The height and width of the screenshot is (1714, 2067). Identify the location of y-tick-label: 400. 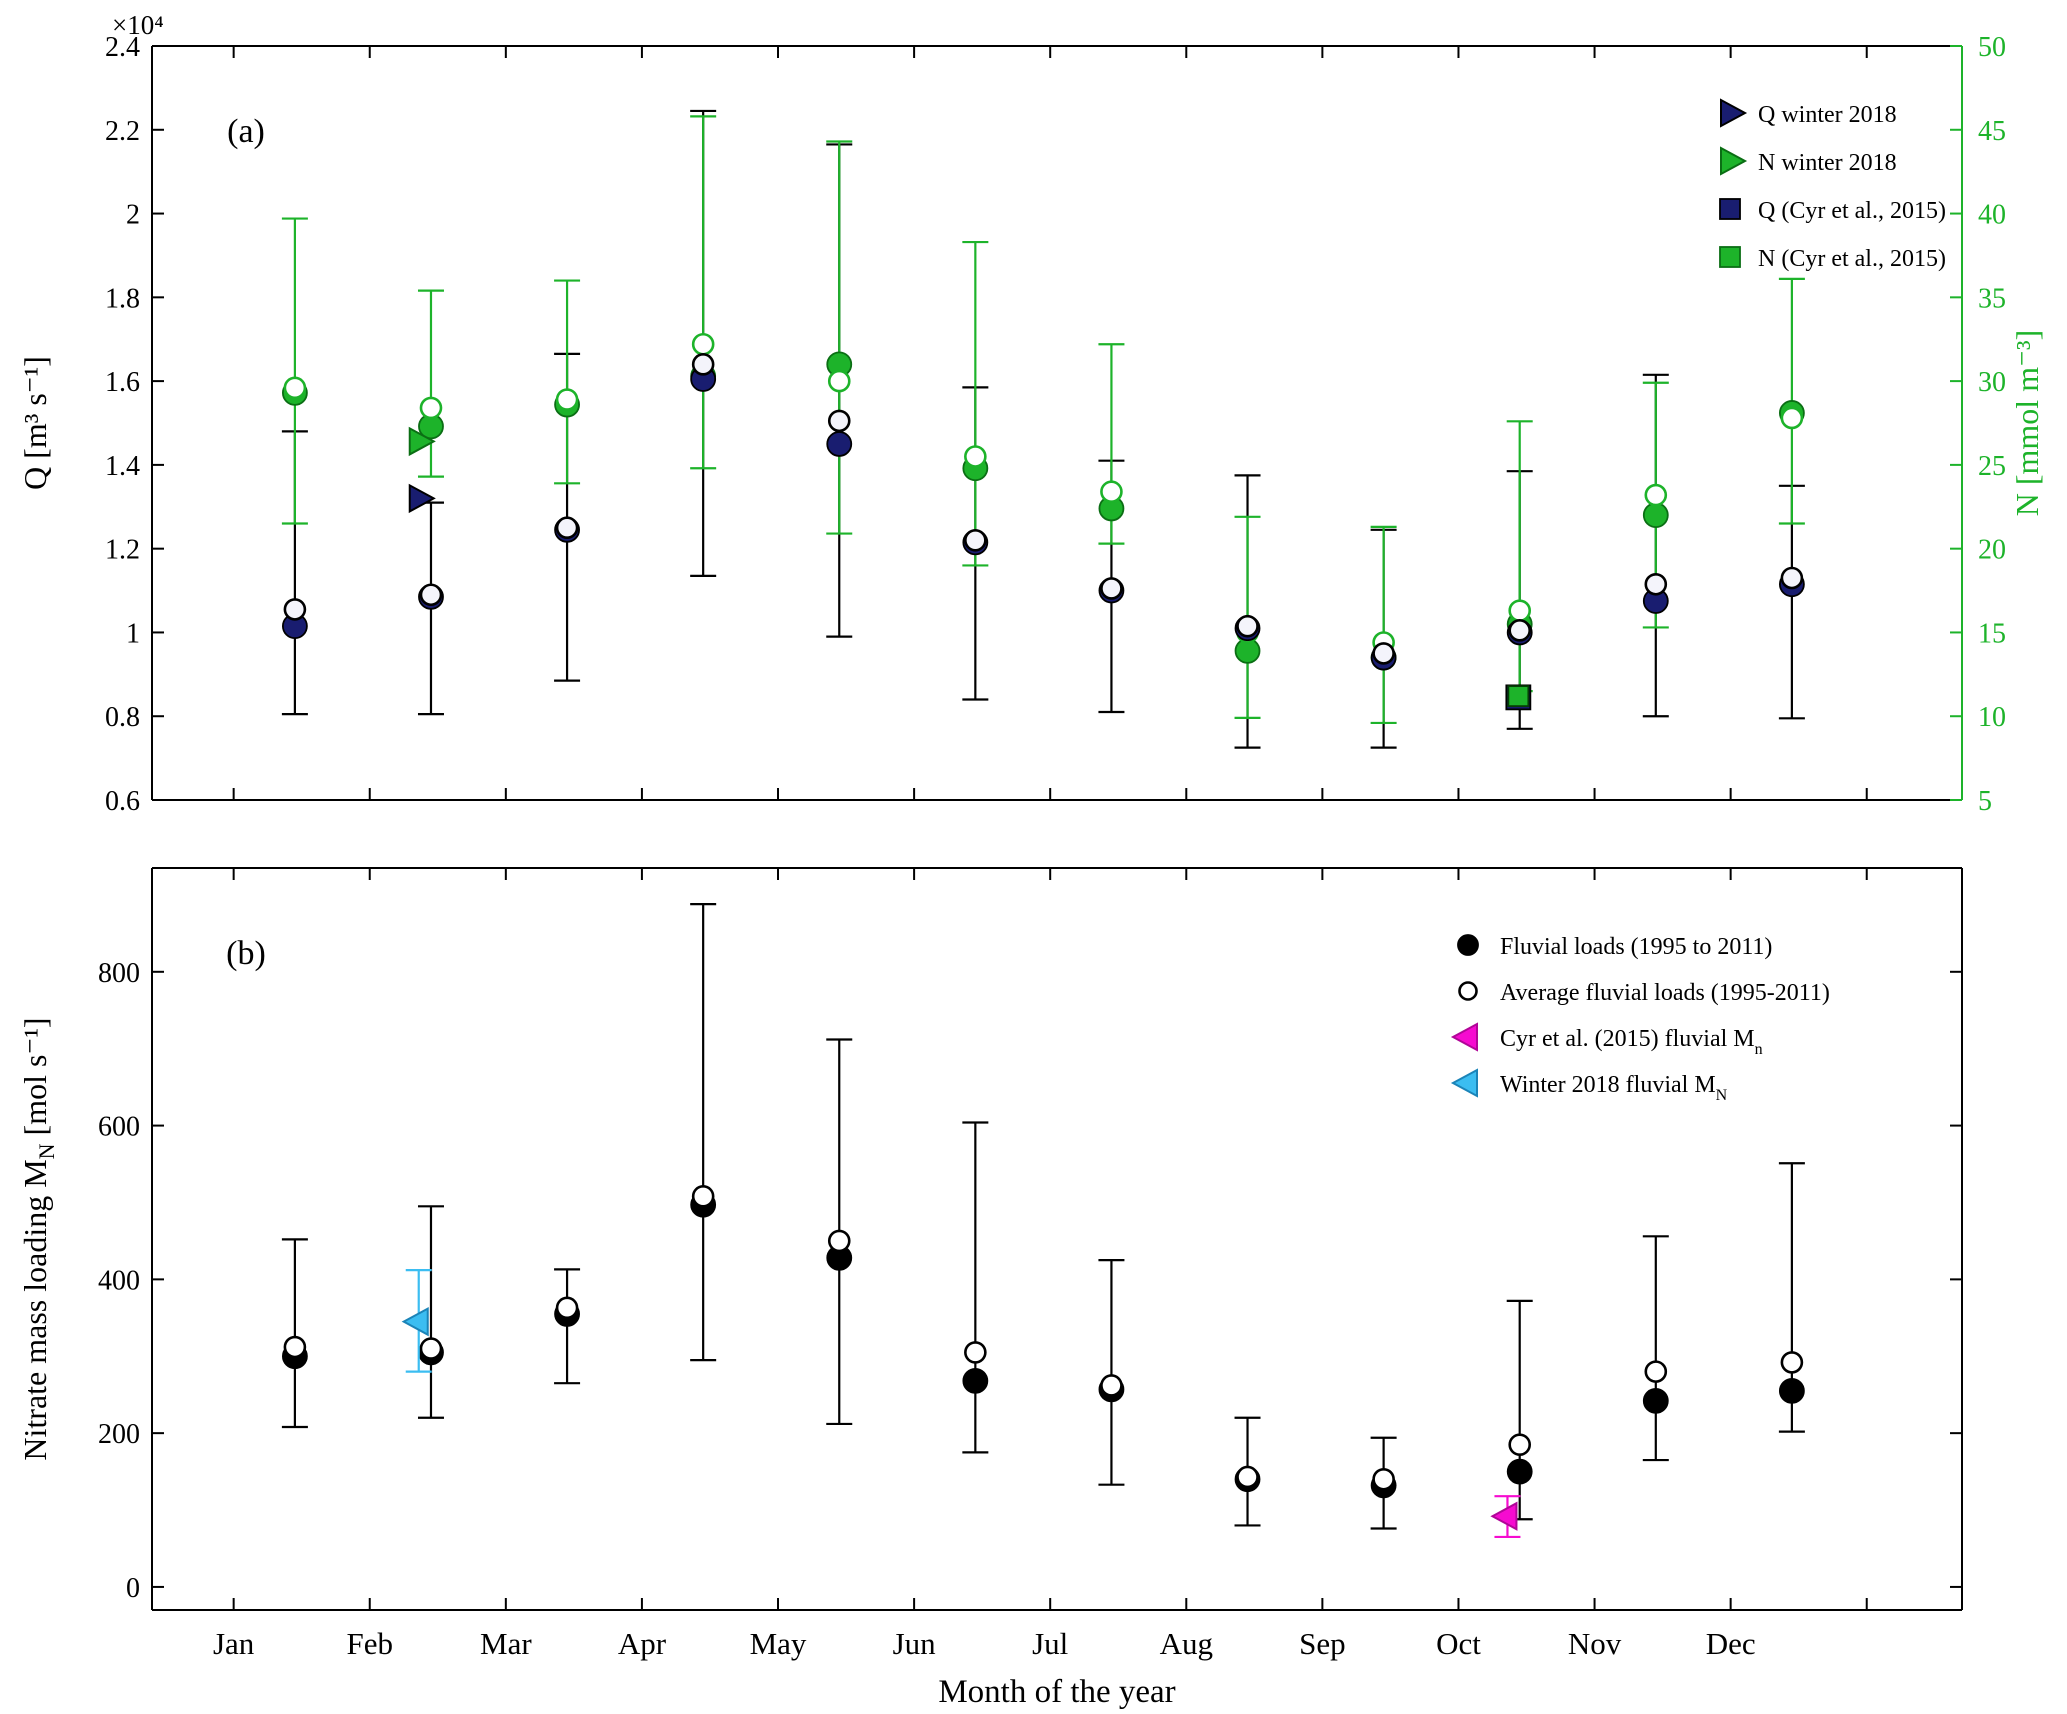
(119, 1280).